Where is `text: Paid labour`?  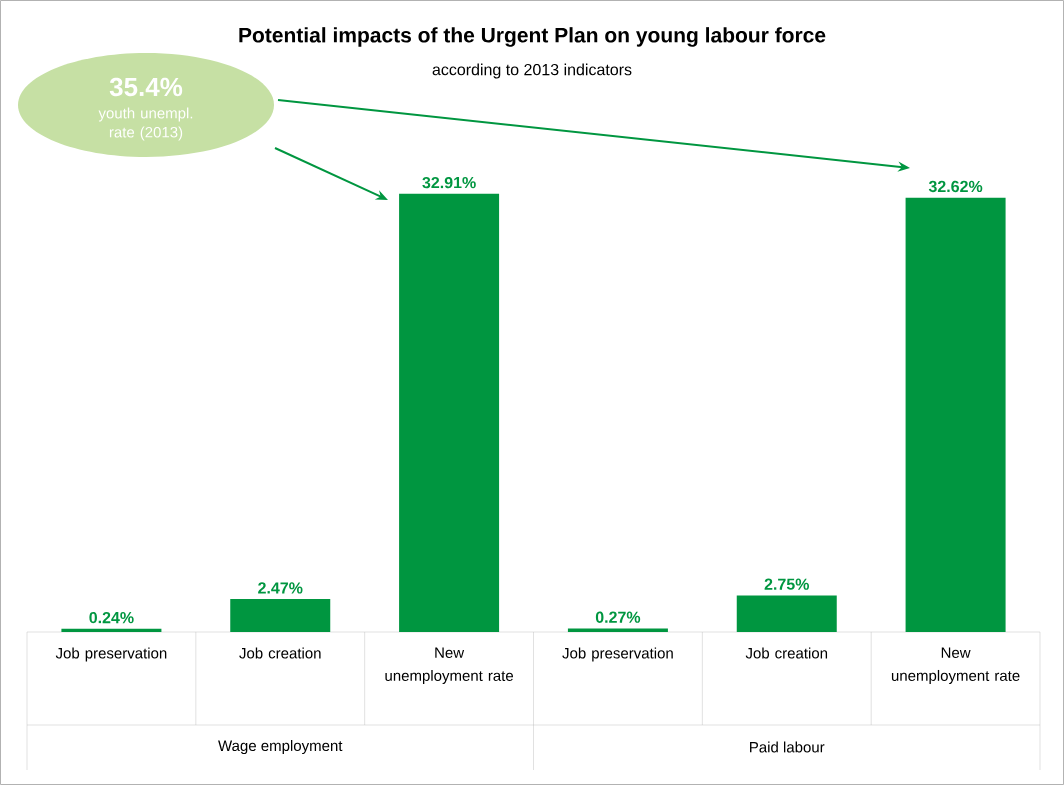
text: Paid labour is located at coordinates (787, 747).